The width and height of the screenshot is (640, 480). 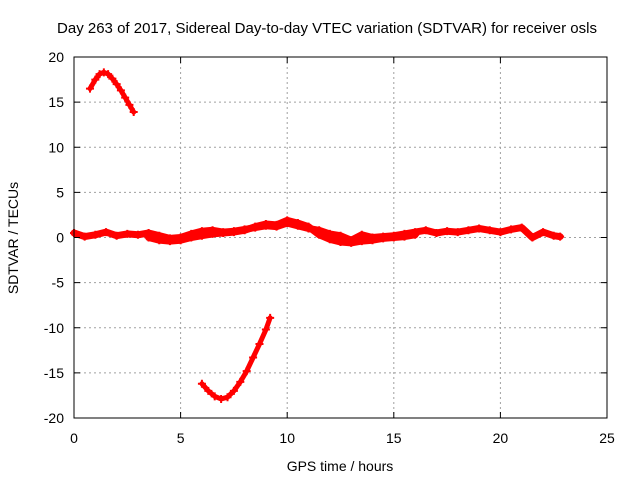 I want to click on x-tick-label: 25, so click(x=607, y=438).